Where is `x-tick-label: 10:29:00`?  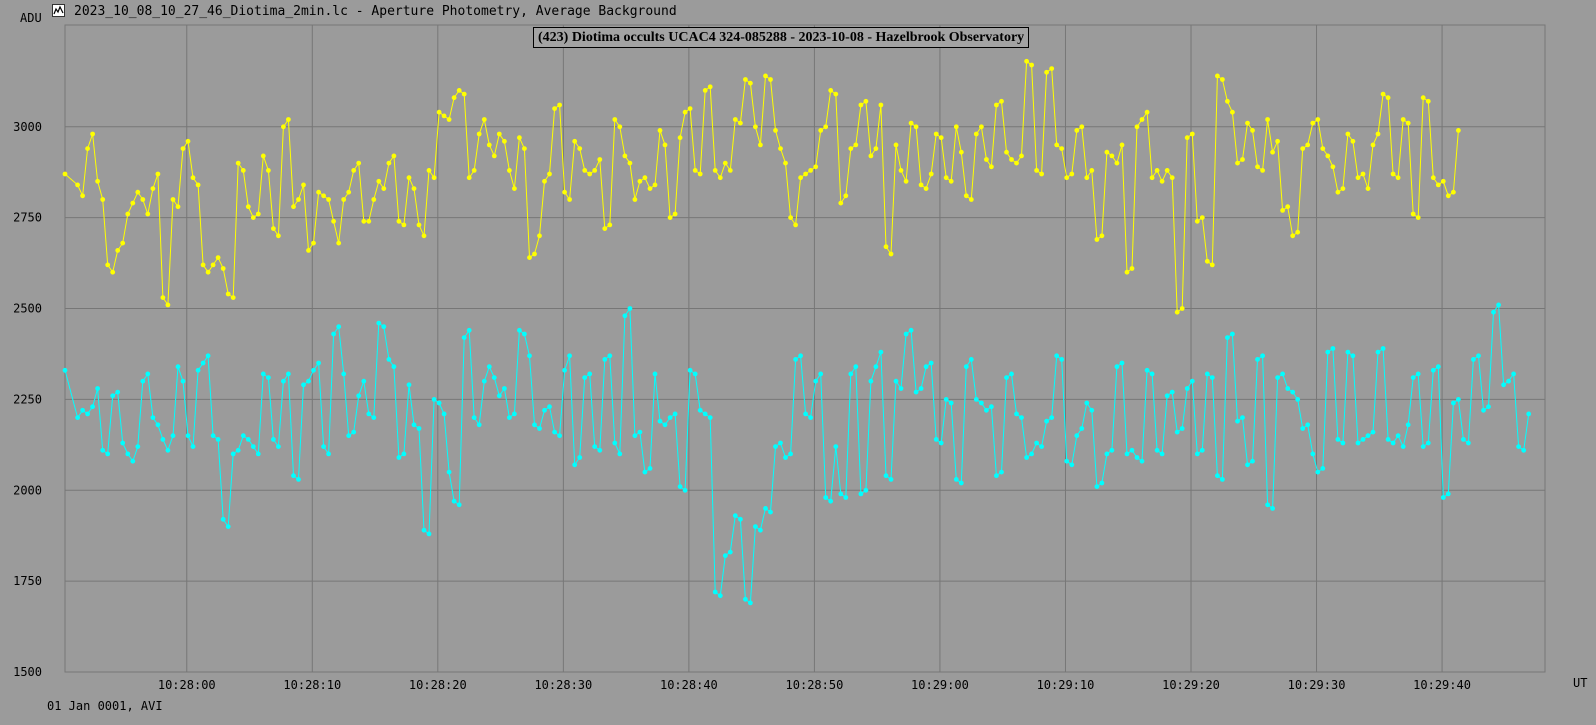
x-tick-label: 10:29:00 is located at coordinates (940, 685).